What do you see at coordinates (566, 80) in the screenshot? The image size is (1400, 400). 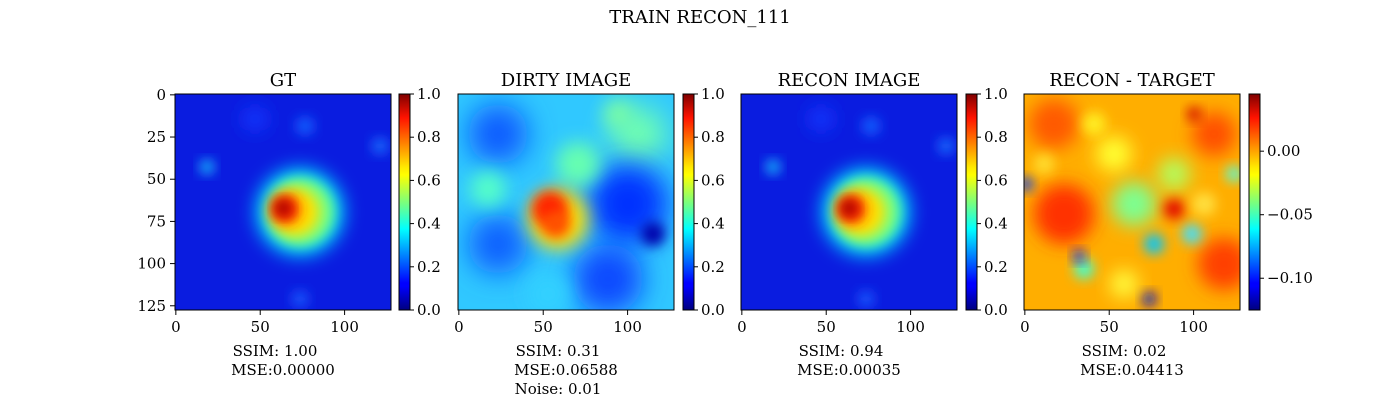 I see `subplot-title: DIRTY IMAGE` at bounding box center [566, 80].